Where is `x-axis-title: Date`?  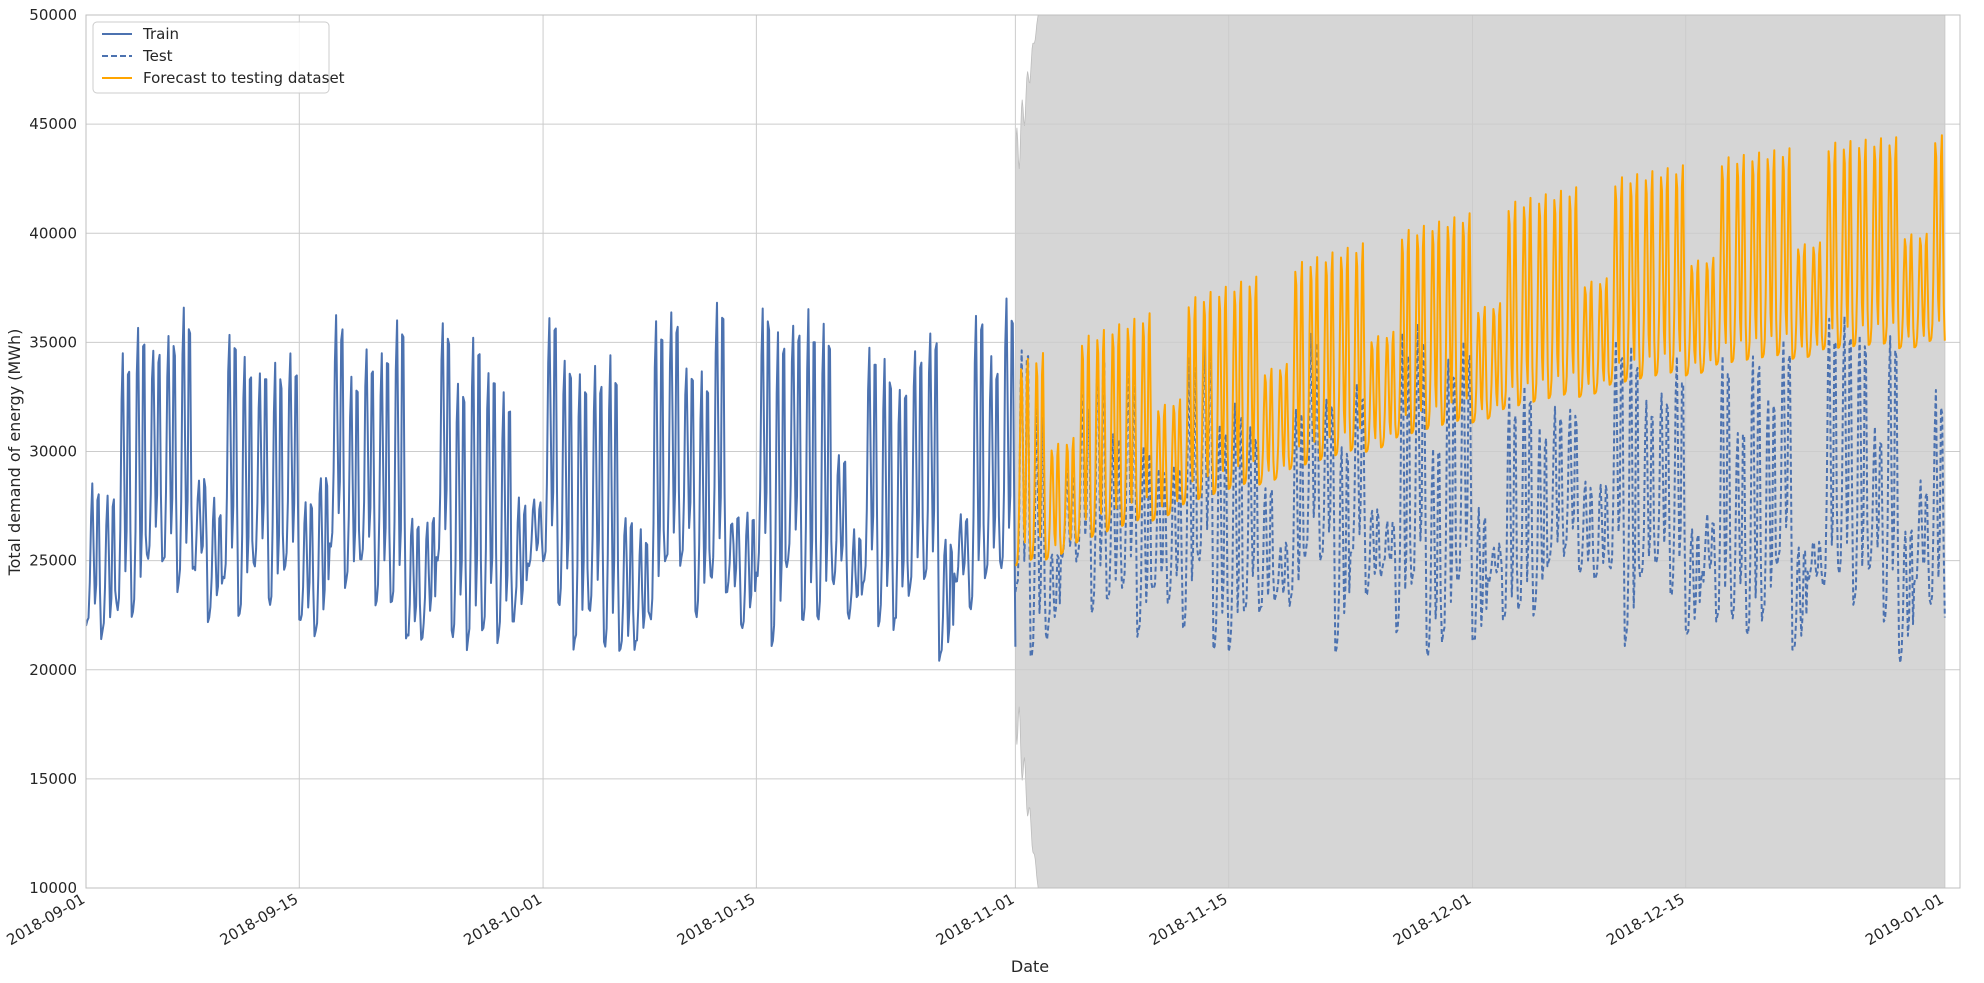 x-axis-title: Date is located at coordinates (1030, 966).